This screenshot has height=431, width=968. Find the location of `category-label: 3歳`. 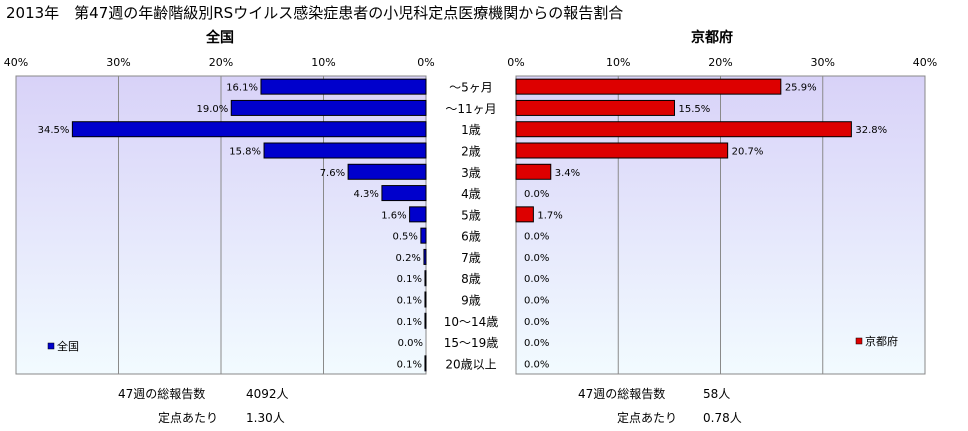

category-label: 3歳 is located at coordinates (471, 173).